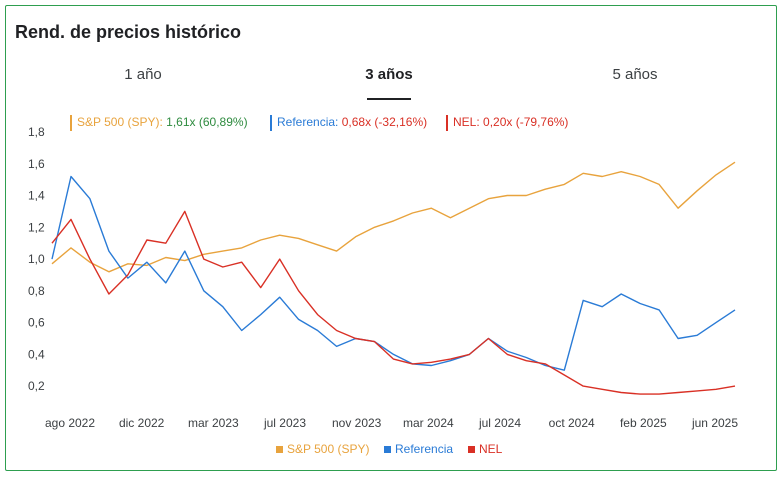 This screenshot has height=477, width=783. I want to click on y-tick-label: 1,6, so click(36, 164).